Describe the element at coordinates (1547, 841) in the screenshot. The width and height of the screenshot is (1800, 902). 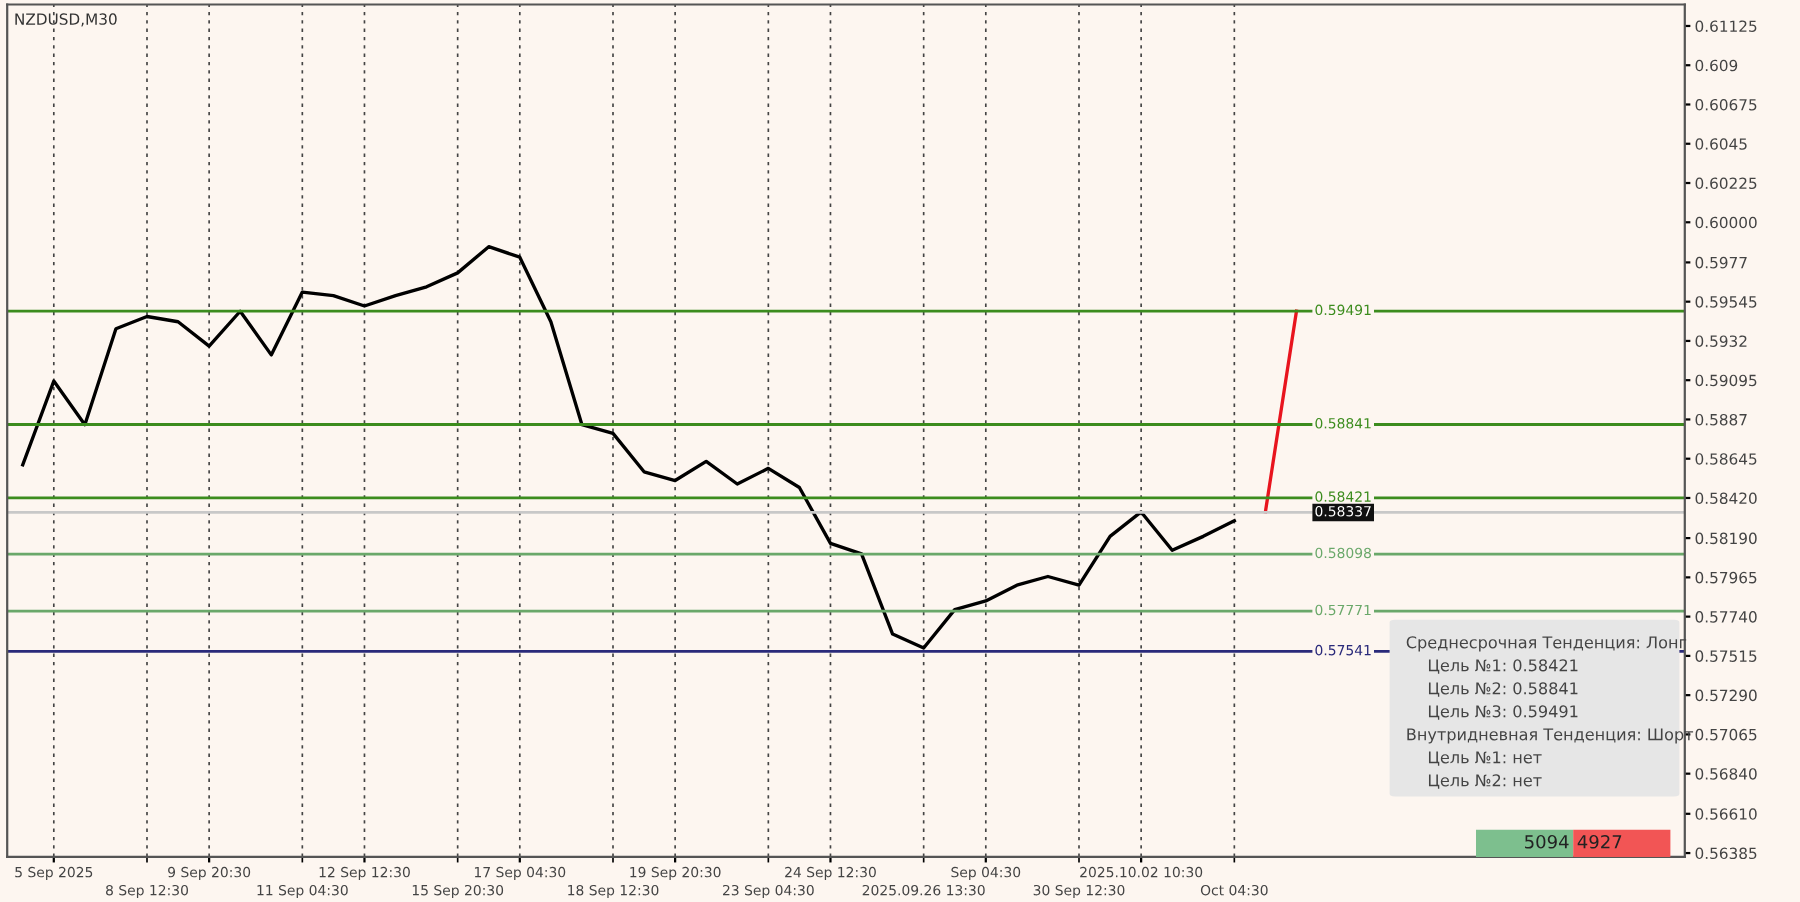
I see `annotation: 5094` at that location.